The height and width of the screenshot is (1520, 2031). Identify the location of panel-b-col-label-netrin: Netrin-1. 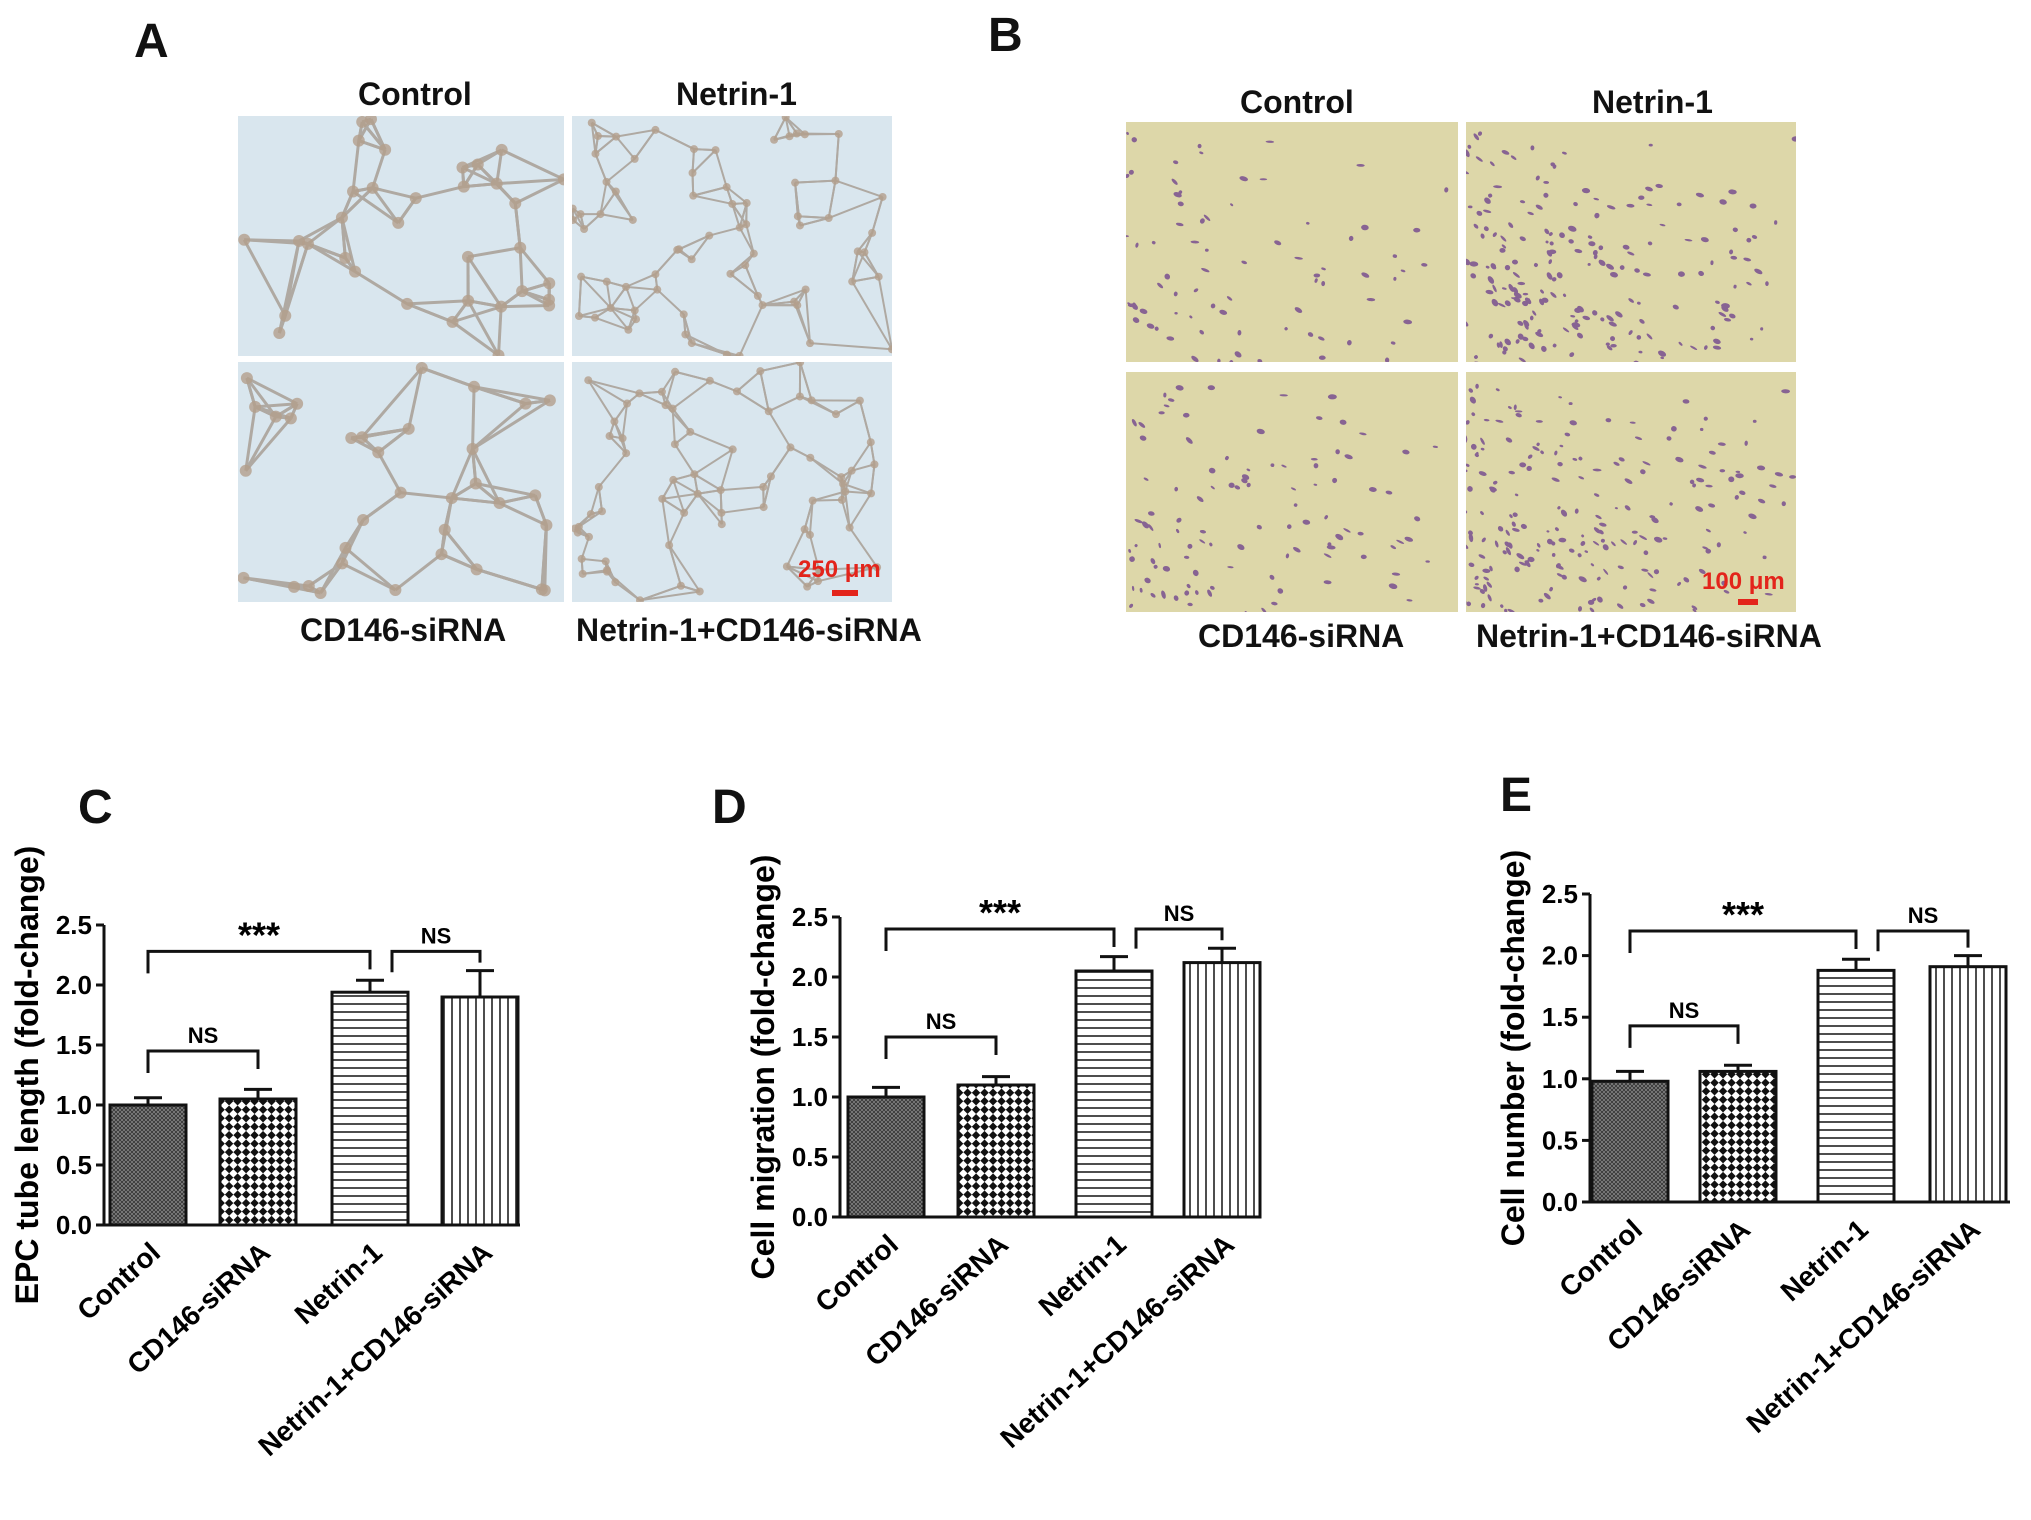
(1652, 102).